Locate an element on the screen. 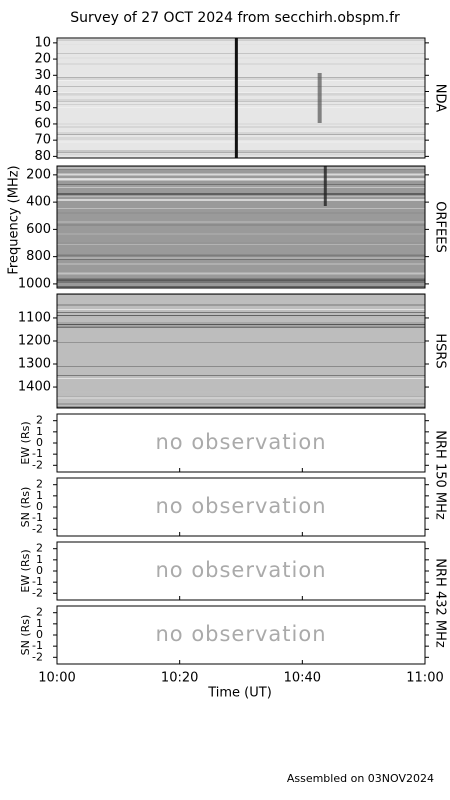 The height and width of the screenshot is (800, 450). y-tick-label: 70 is located at coordinates (42, 140).